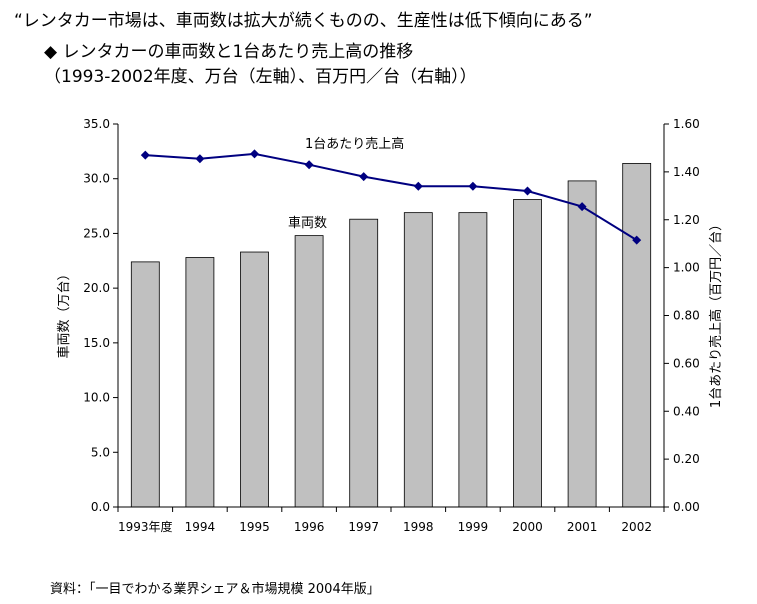 The width and height of the screenshot is (757, 604). I want to click on x-tick-label: 1995, so click(254, 527).